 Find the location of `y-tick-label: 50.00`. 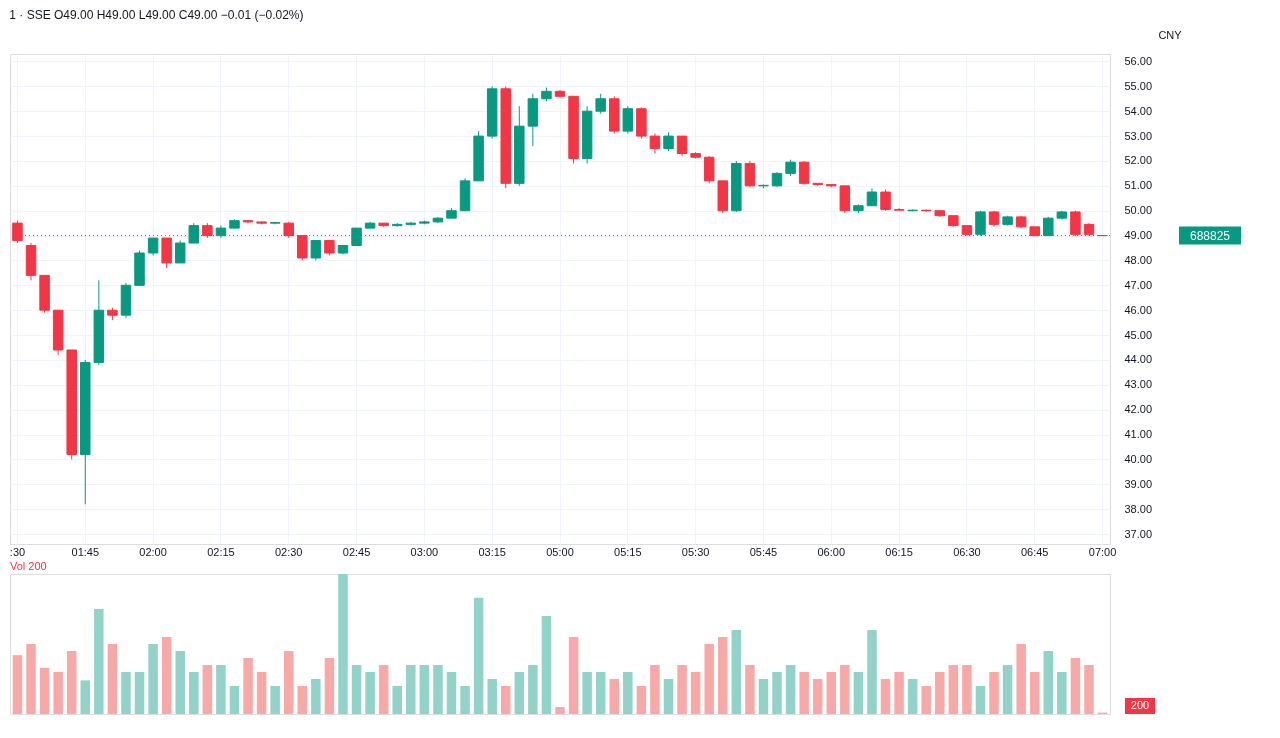

y-tick-label: 50.00 is located at coordinates (1138, 210).